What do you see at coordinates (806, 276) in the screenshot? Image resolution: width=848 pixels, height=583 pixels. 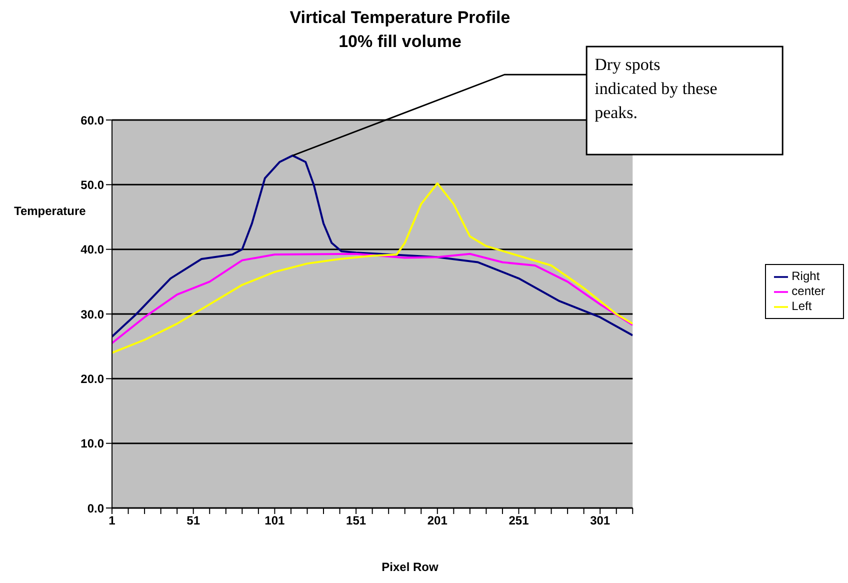 I see `legend-label: Right` at bounding box center [806, 276].